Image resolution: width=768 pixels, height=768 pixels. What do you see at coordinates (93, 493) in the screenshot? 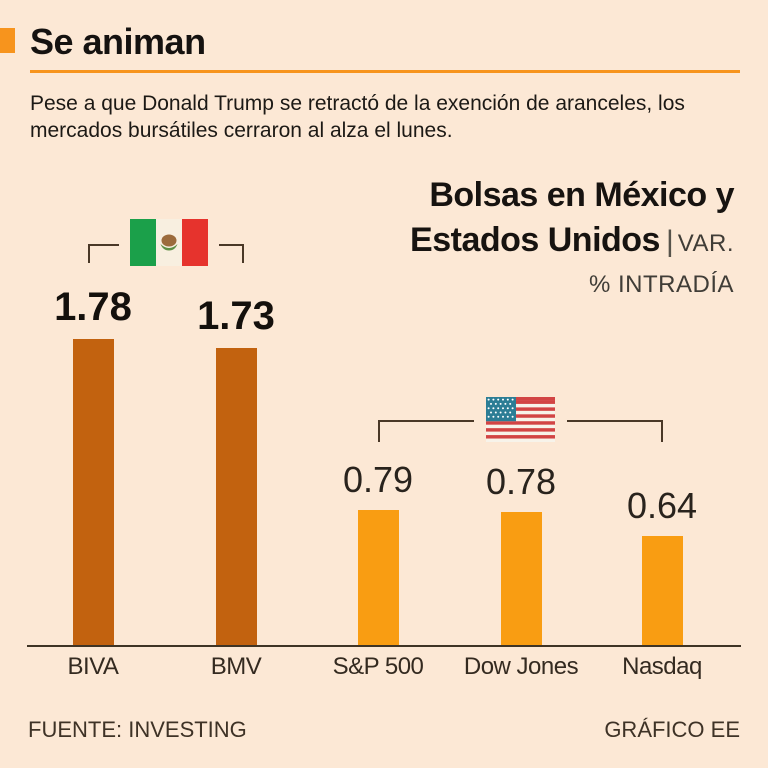
I see `bar-biva` at bounding box center [93, 493].